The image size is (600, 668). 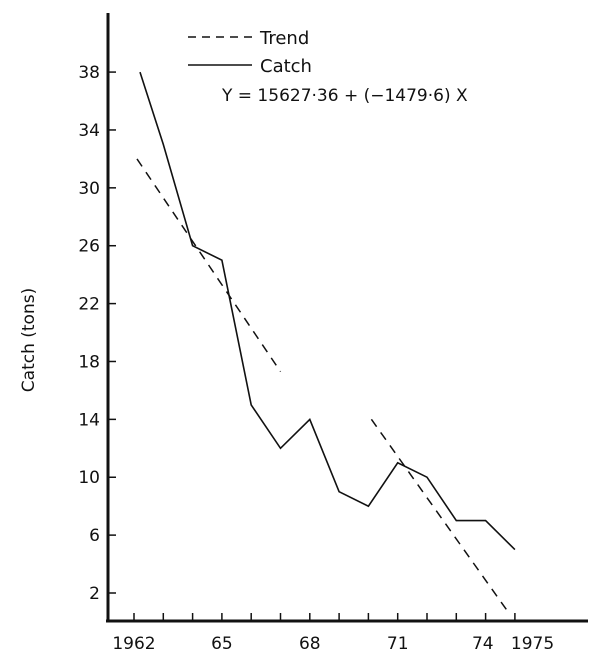 What do you see at coordinates (94, 594) in the screenshot?
I see `y-tick-label: 2` at bounding box center [94, 594].